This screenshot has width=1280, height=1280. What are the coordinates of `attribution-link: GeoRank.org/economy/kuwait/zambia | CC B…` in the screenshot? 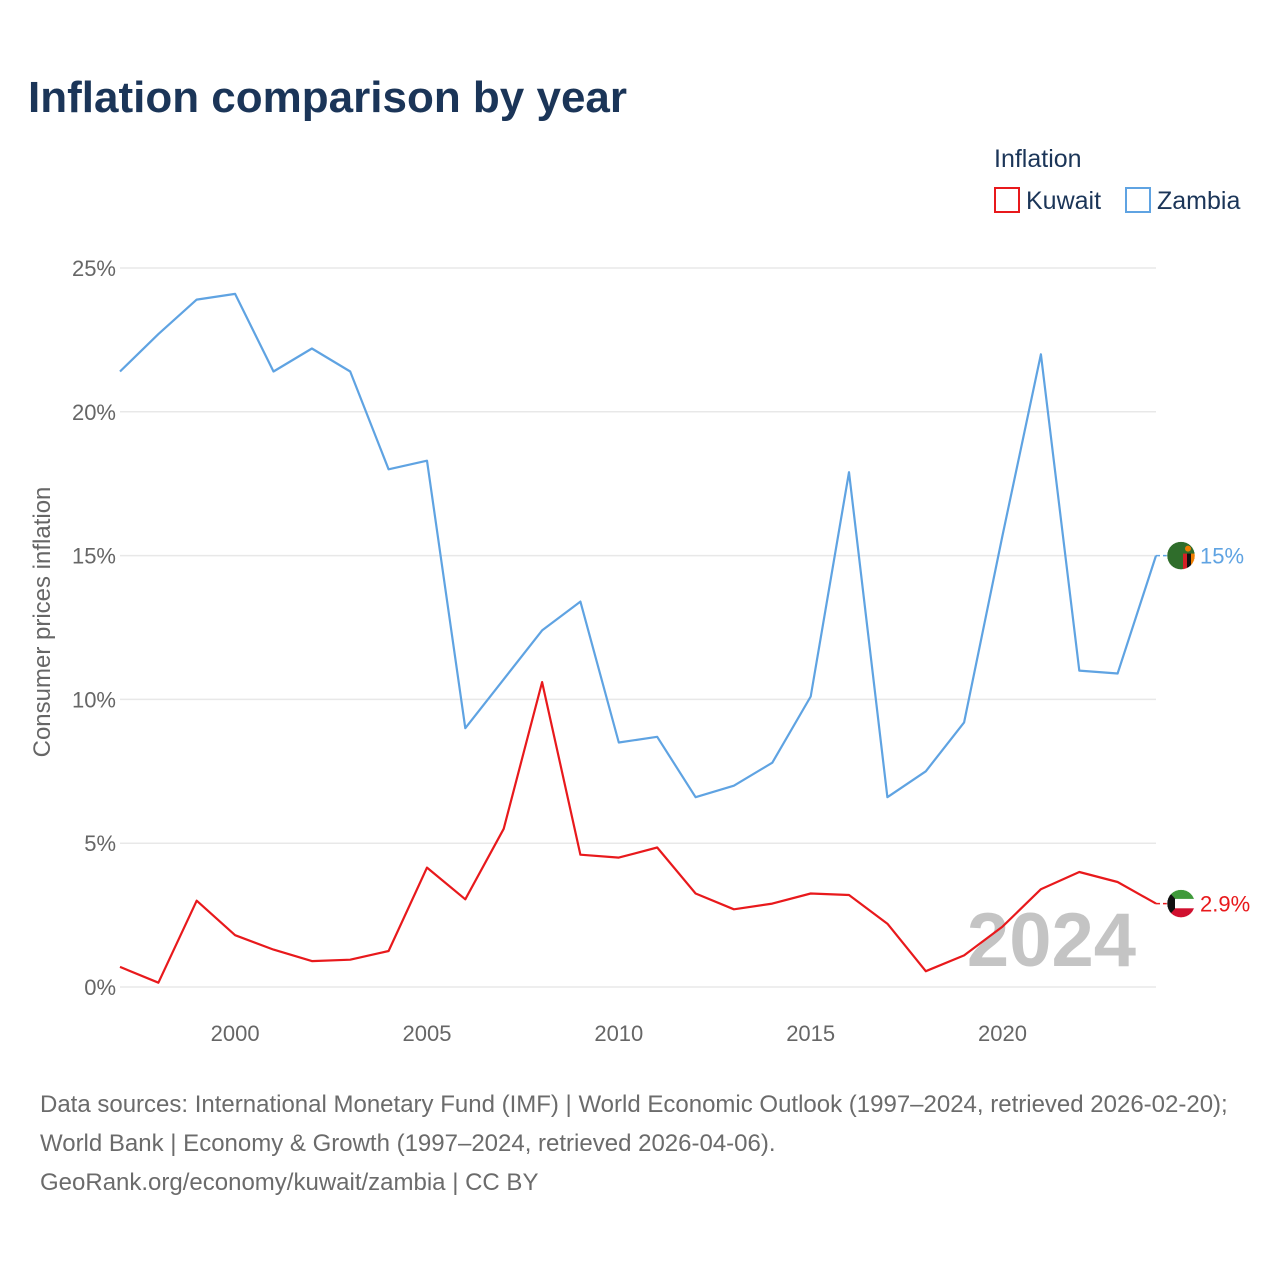 It's located at (289, 1182).